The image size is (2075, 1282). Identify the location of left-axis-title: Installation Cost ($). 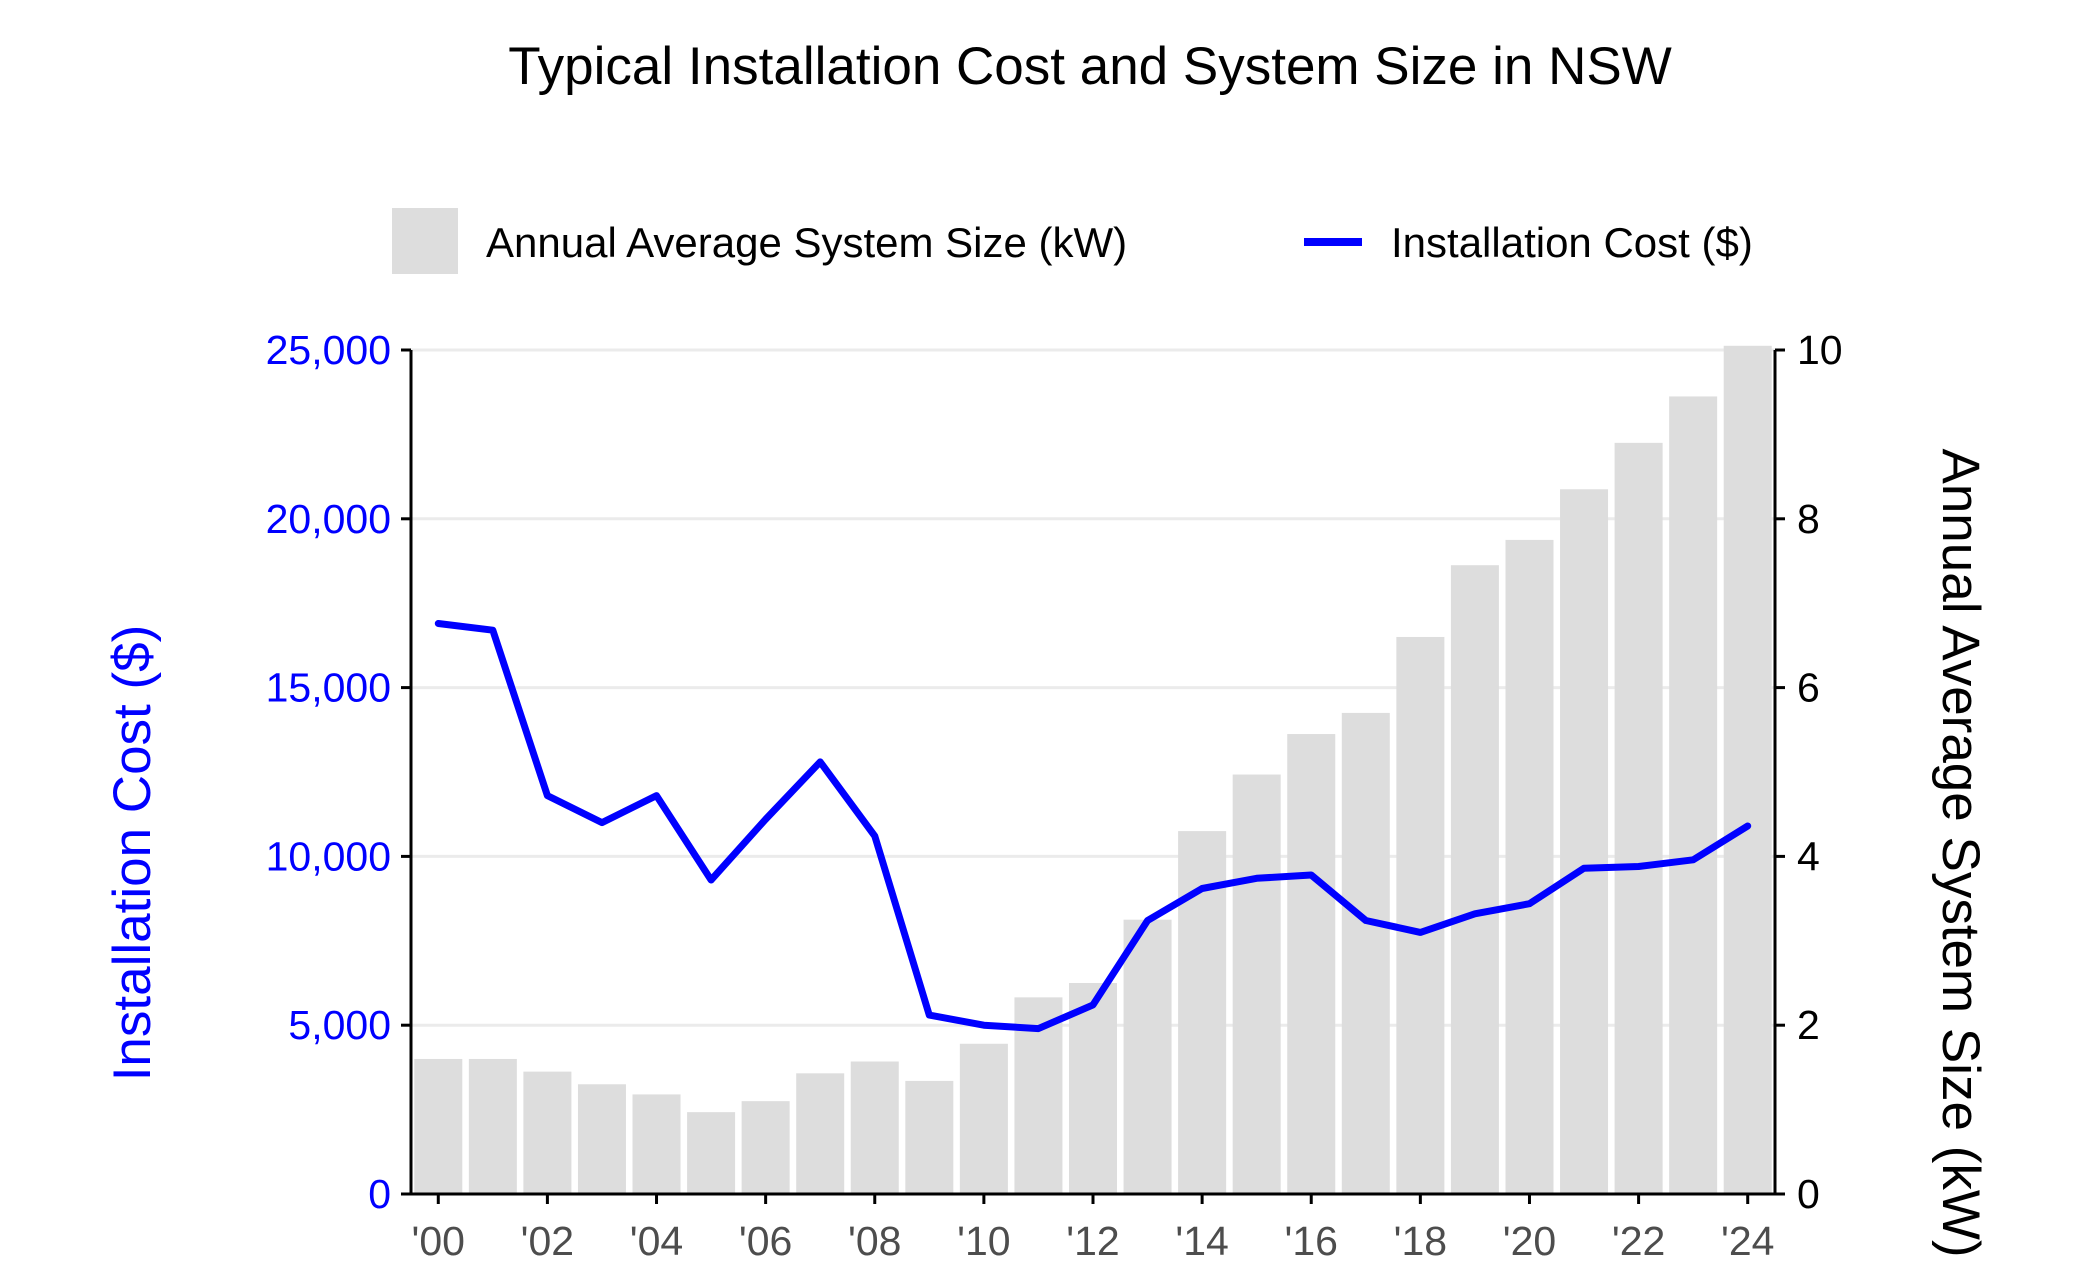
(132, 853).